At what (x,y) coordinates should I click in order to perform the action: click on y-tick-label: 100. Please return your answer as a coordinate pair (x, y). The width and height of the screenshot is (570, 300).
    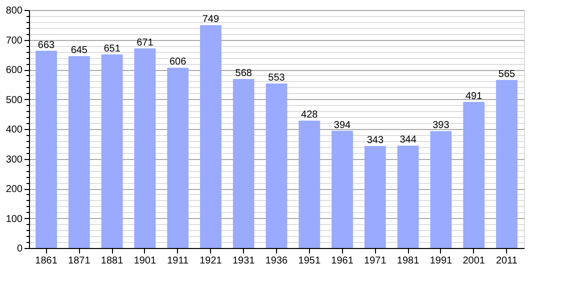
    Looking at the image, I should click on (14, 219).